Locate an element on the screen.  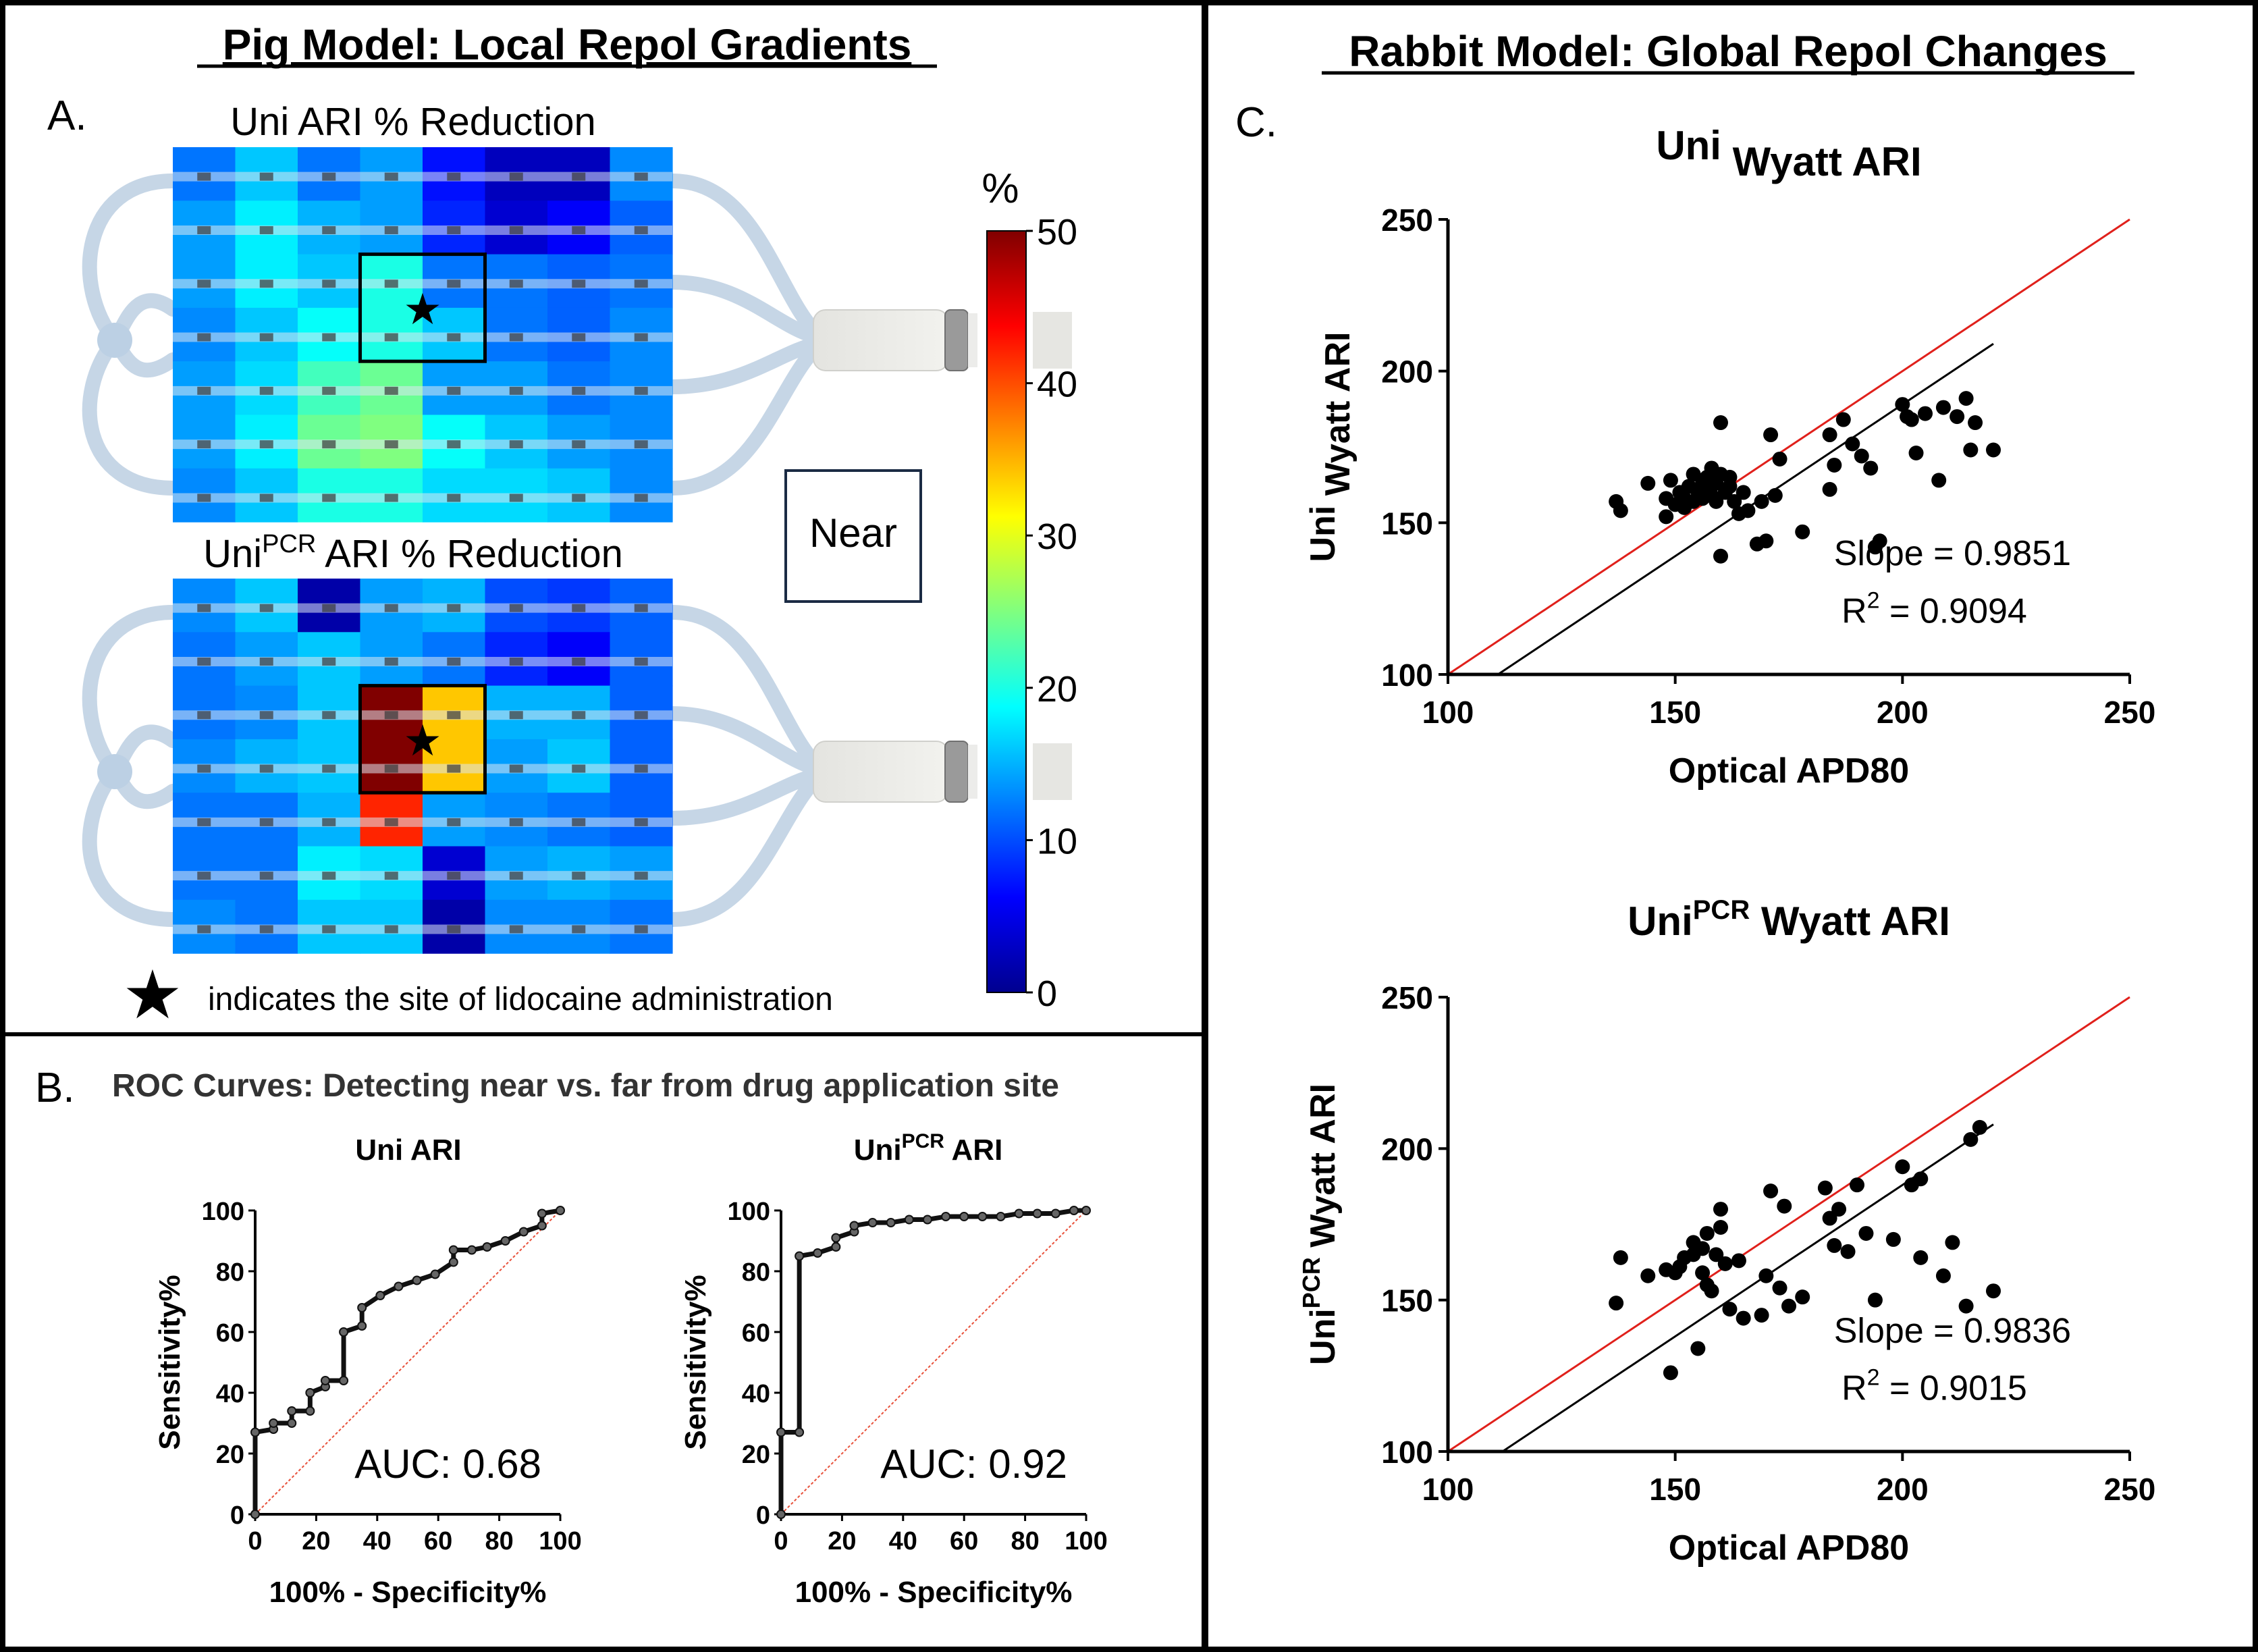
legend-star-icon: ★ is located at coordinates (152, 995).